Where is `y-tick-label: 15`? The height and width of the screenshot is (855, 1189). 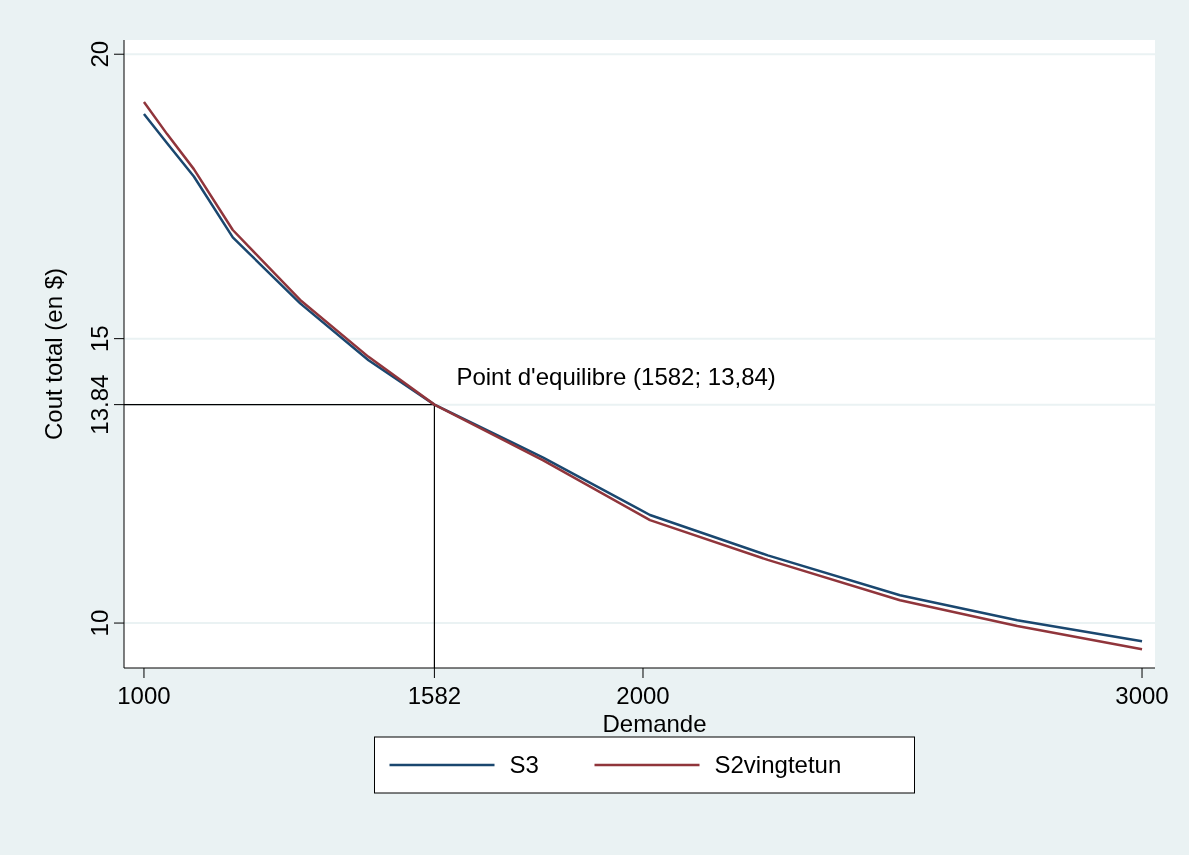 y-tick-label: 15 is located at coordinates (99, 338).